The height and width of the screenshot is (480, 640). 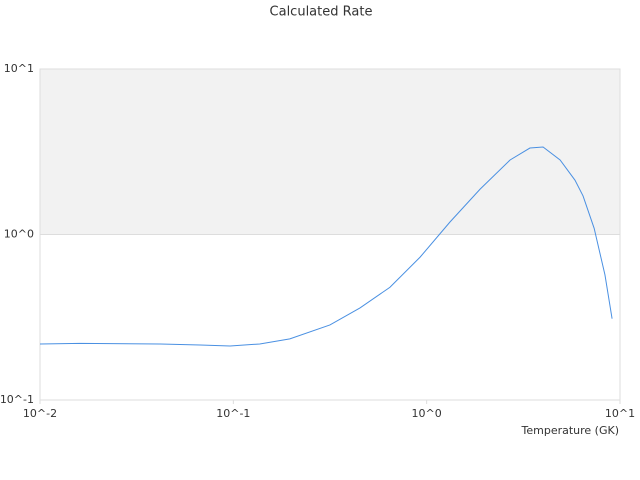 What do you see at coordinates (233, 413) in the screenshot?
I see `x-tick-label: 10^-1` at bounding box center [233, 413].